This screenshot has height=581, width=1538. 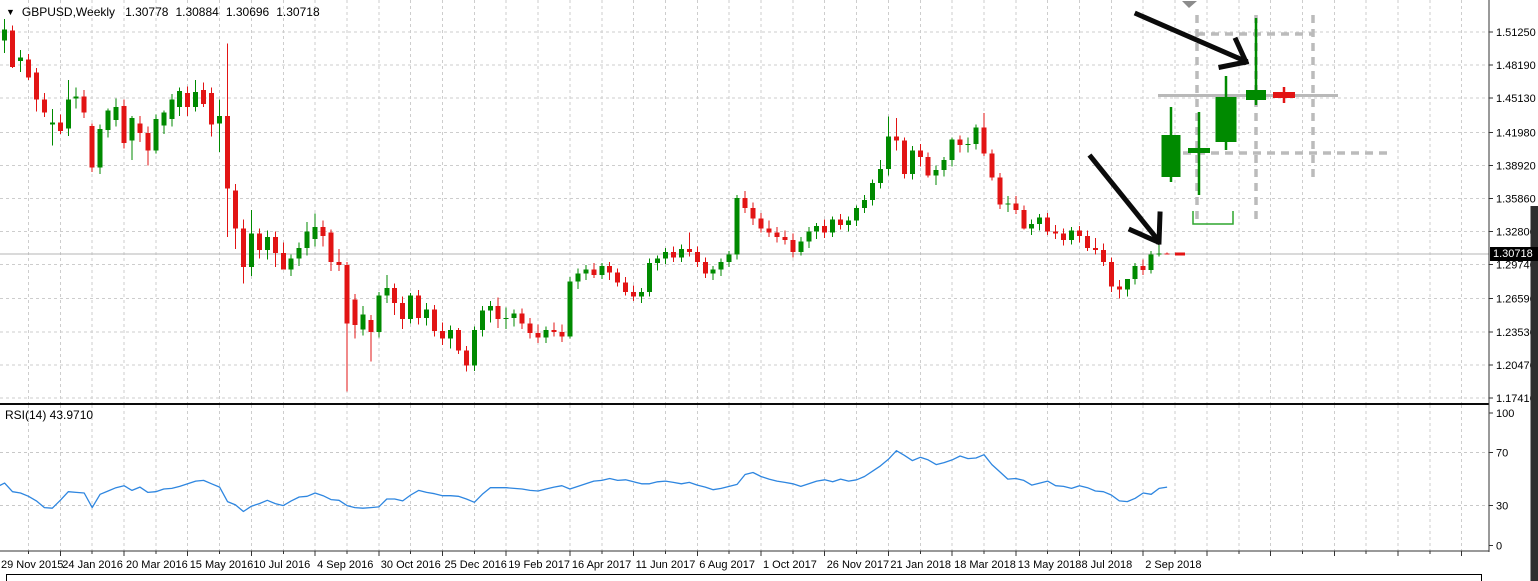 What do you see at coordinates (1180, 254) in the screenshot?
I see `current-price-tick` at bounding box center [1180, 254].